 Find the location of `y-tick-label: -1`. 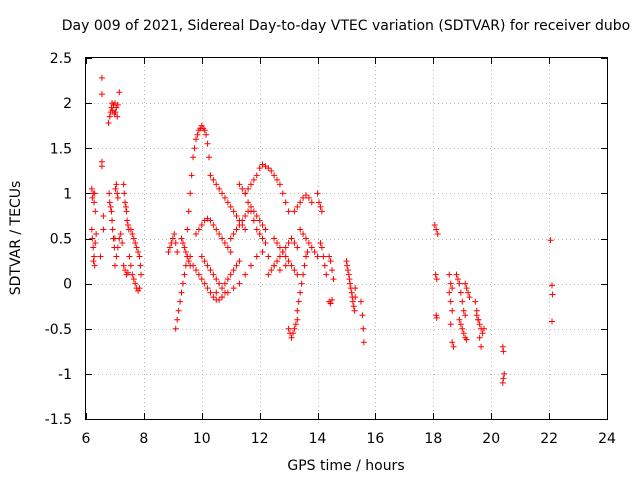

y-tick-label: -1 is located at coordinates (65, 375).